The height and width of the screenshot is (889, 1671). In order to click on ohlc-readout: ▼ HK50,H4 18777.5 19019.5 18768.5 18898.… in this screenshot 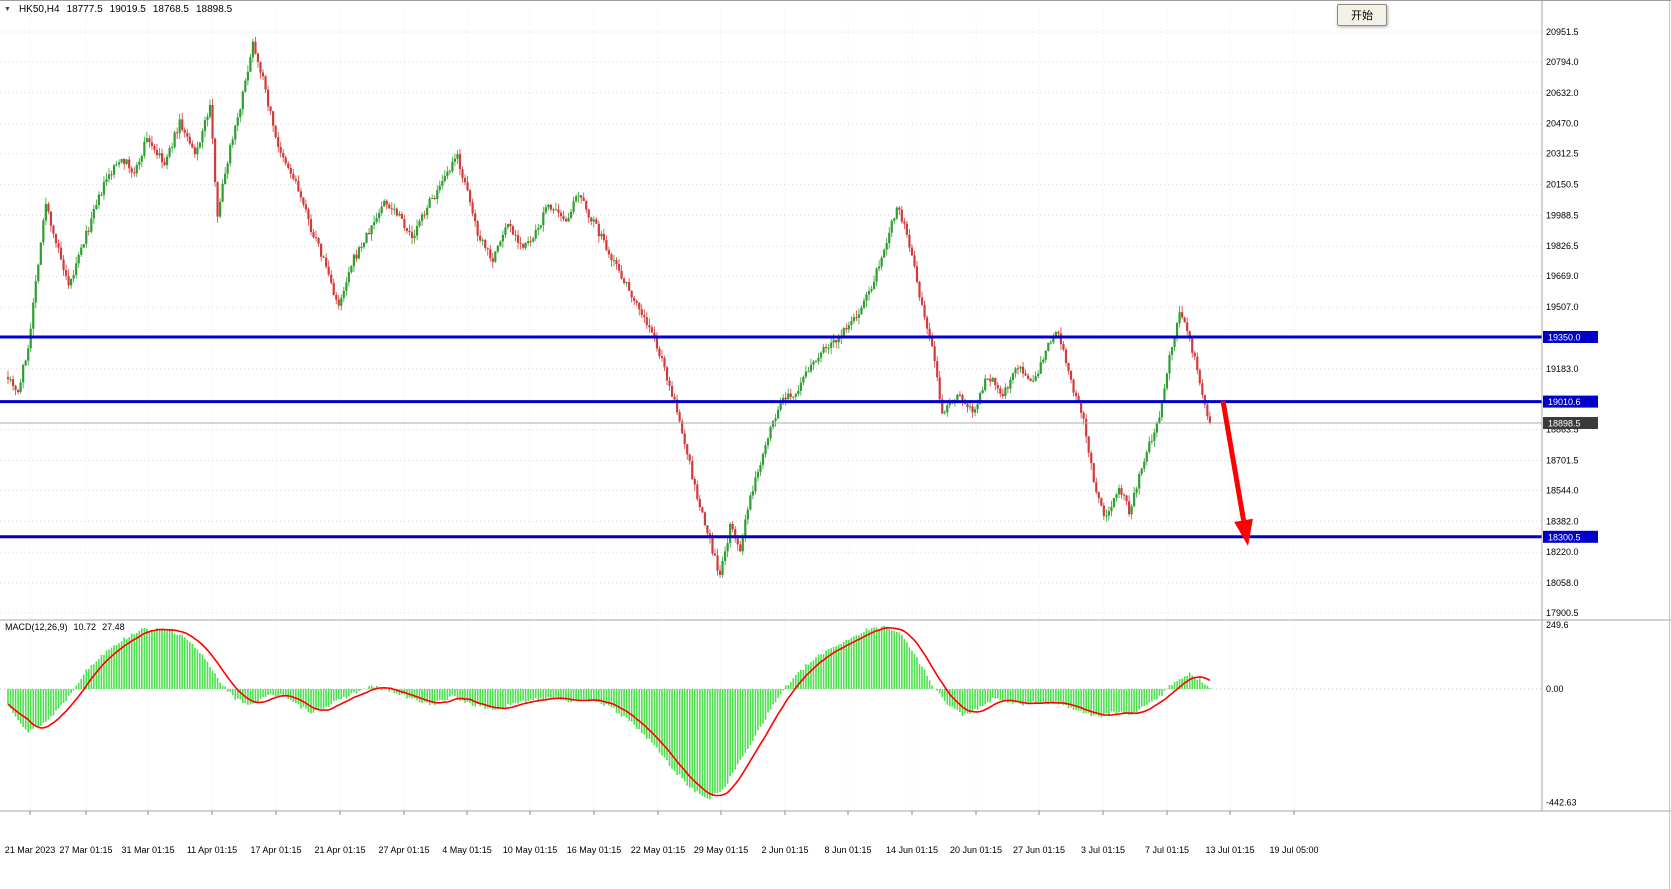, I will do `click(118, 9)`.